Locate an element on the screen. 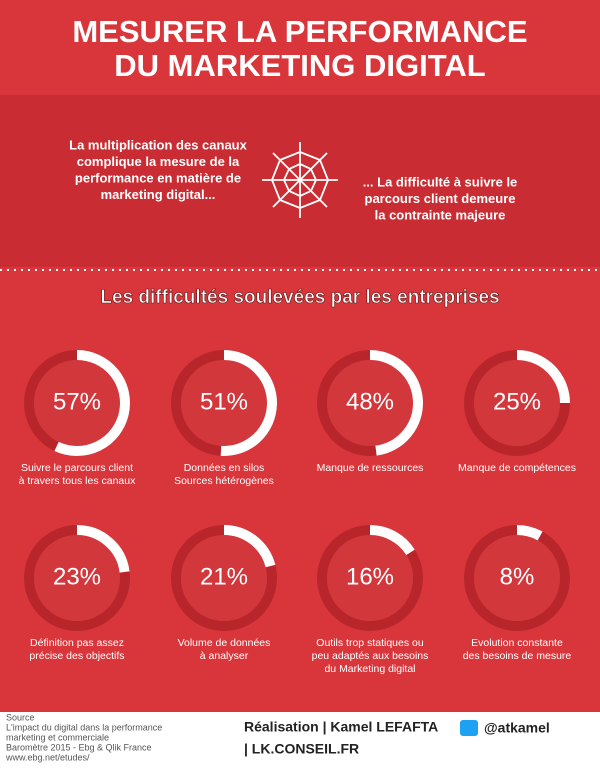 The image size is (600, 776). source: Source is located at coordinates (20, 717).